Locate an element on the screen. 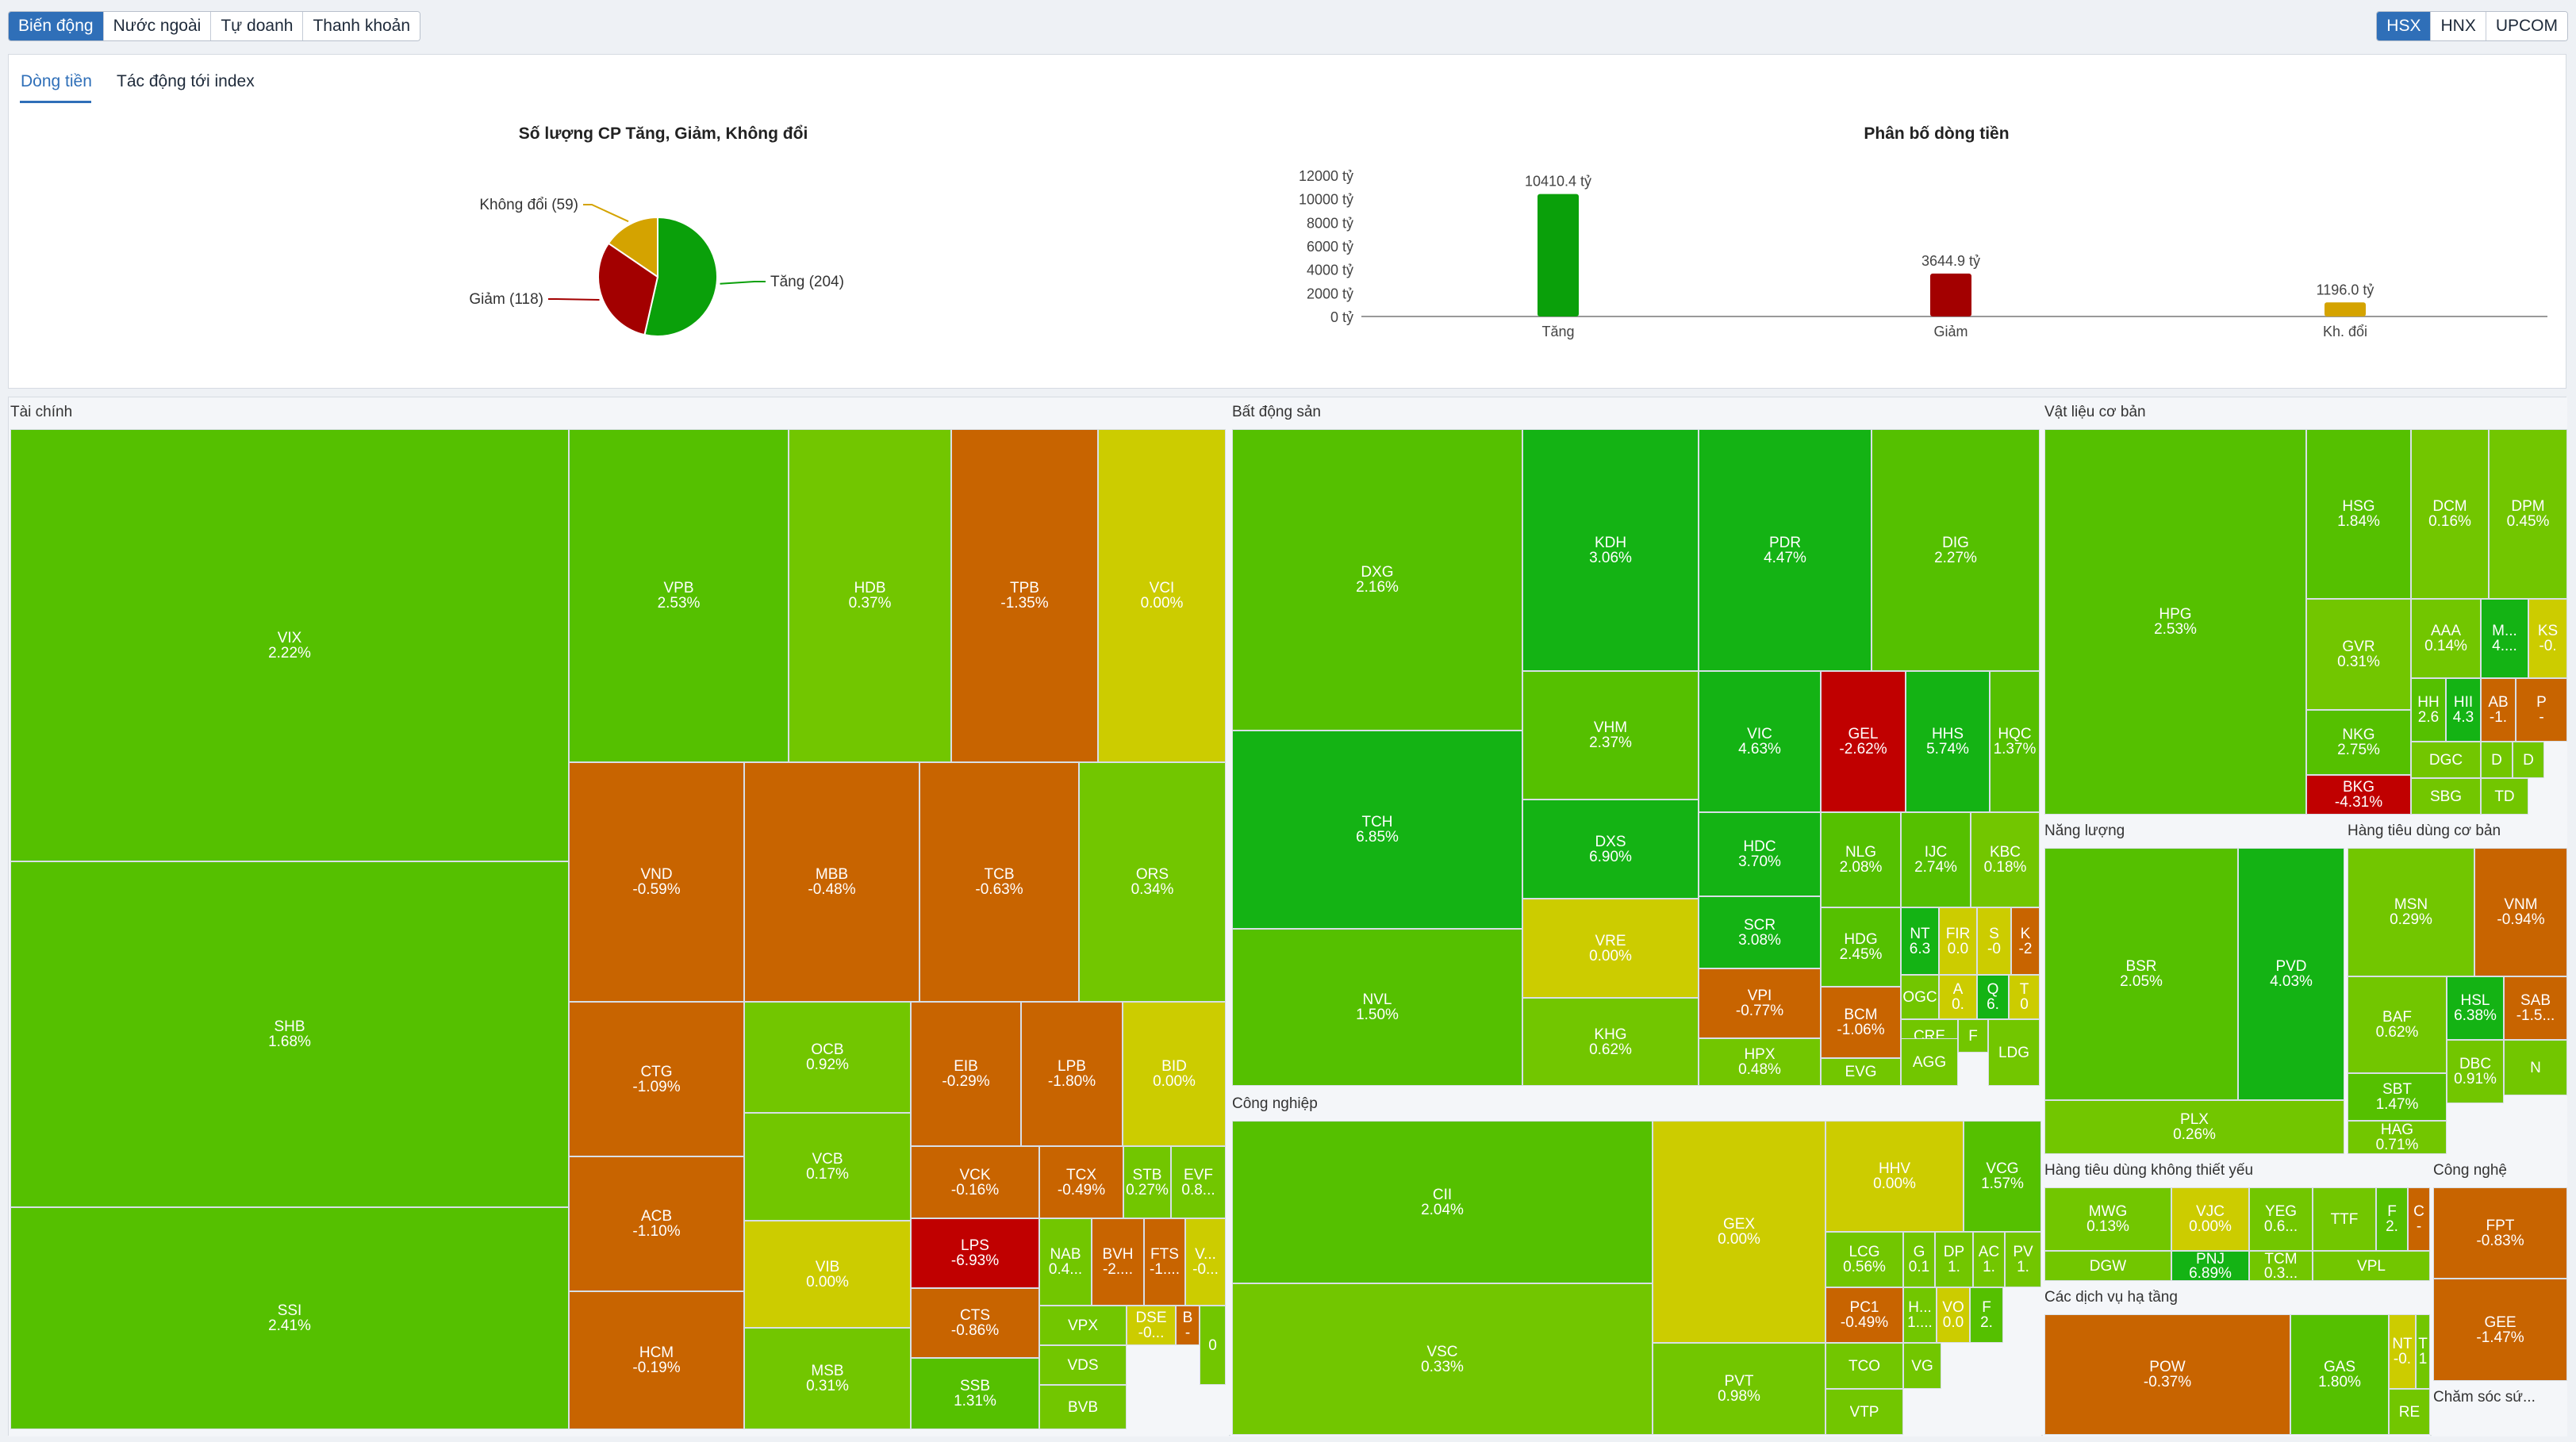  stock-tile: DPM 0.45% is located at coordinates (2528, 514).